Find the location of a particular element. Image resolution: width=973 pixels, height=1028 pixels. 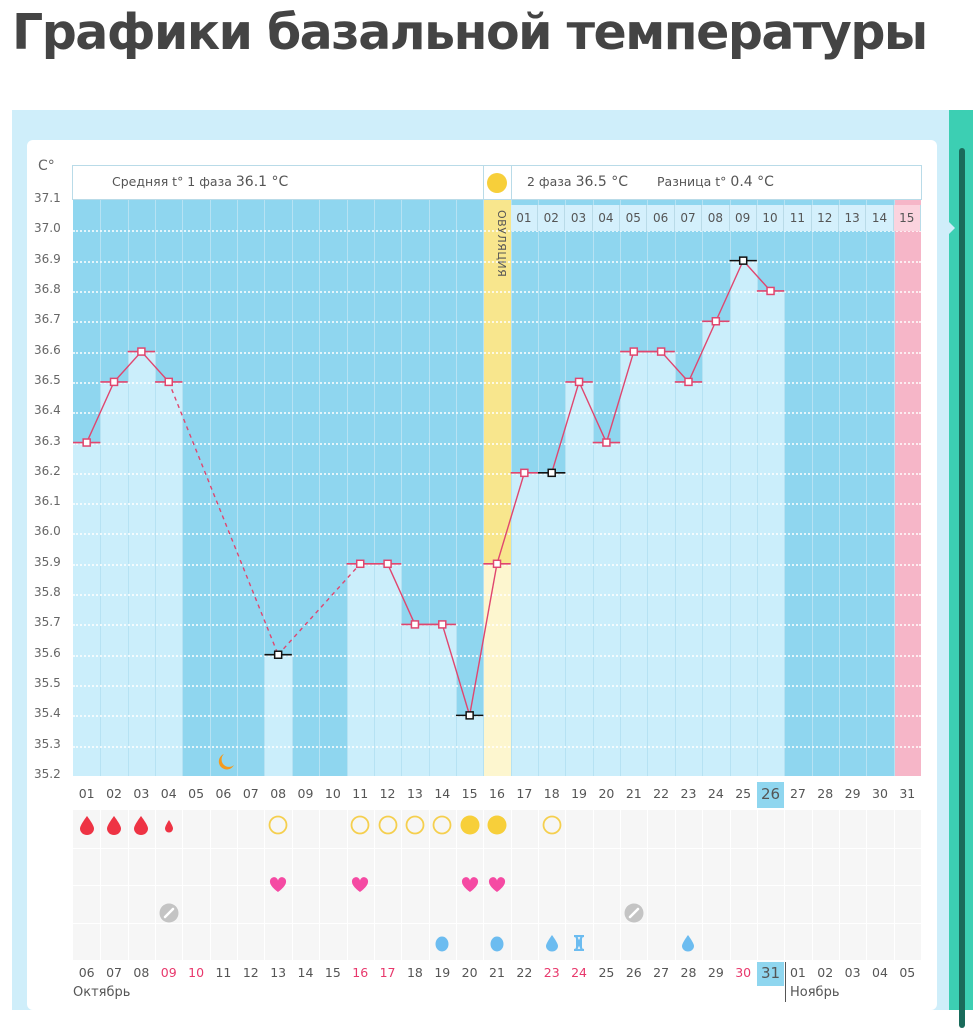

day-number: 13 is located at coordinates (414, 793).